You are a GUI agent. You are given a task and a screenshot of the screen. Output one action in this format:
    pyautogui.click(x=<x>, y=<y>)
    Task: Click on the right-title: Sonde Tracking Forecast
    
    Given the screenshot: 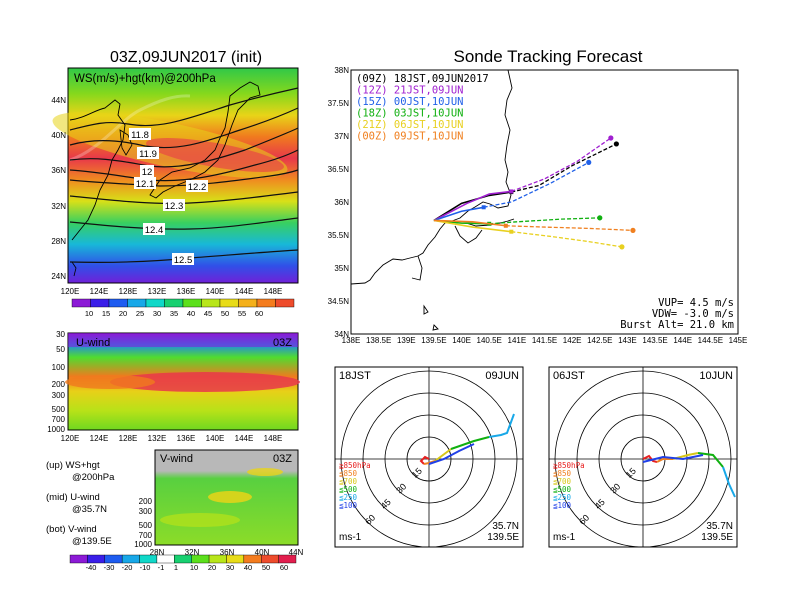 What is the action you would take?
    pyautogui.click(x=548, y=56)
    